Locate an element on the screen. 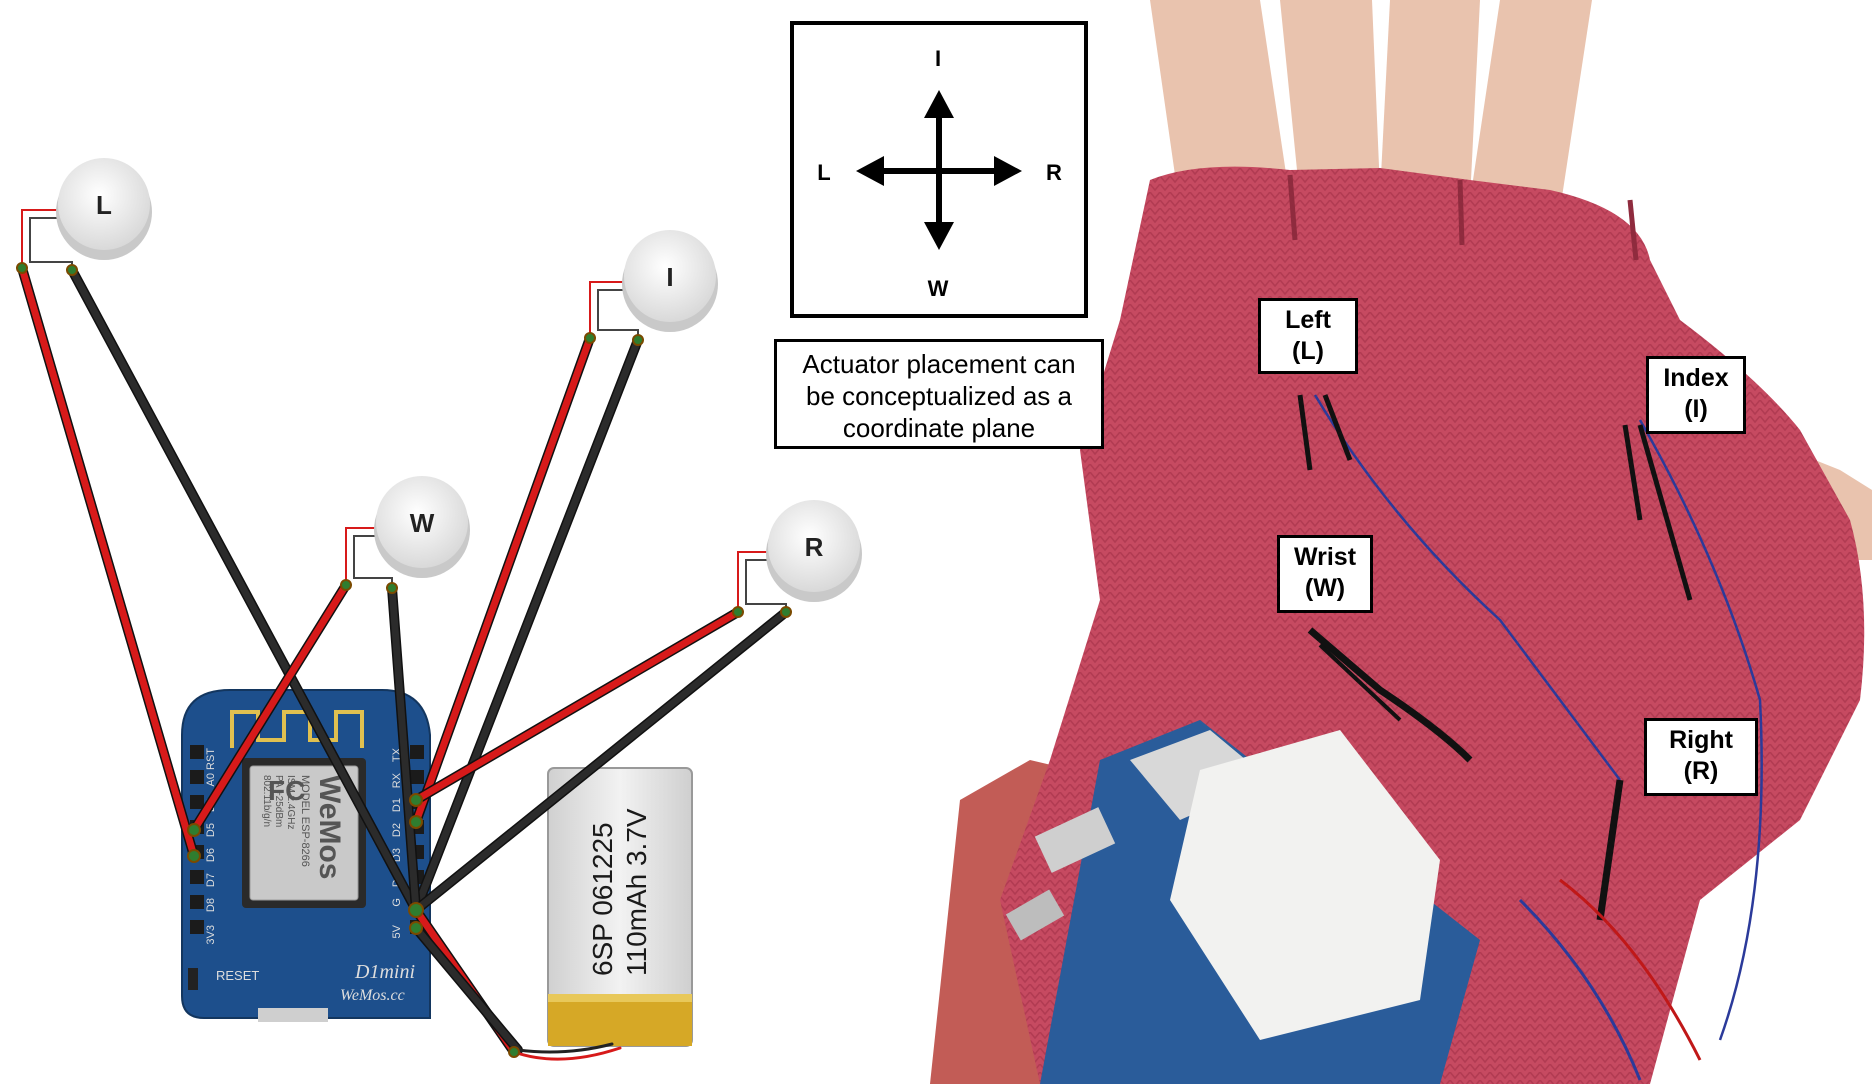 This screenshot has height=1084, width=1872. pin-label: G is located at coordinates (397, 902).